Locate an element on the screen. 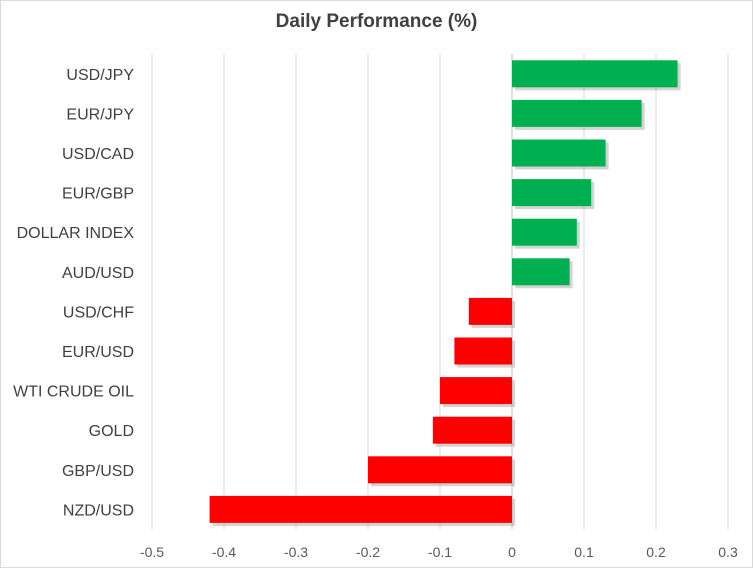 This screenshot has width=753, height=568. bar-dollar-index is located at coordinates (544, 232).